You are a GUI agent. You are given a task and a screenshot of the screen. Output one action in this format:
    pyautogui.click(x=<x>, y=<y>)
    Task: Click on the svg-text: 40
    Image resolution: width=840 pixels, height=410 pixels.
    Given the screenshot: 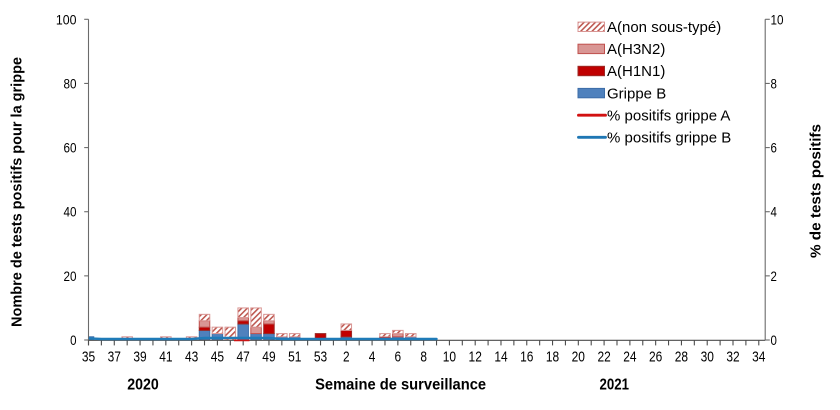 What is the action you would take?
    pyautogui.click(x=70, y=212)
    